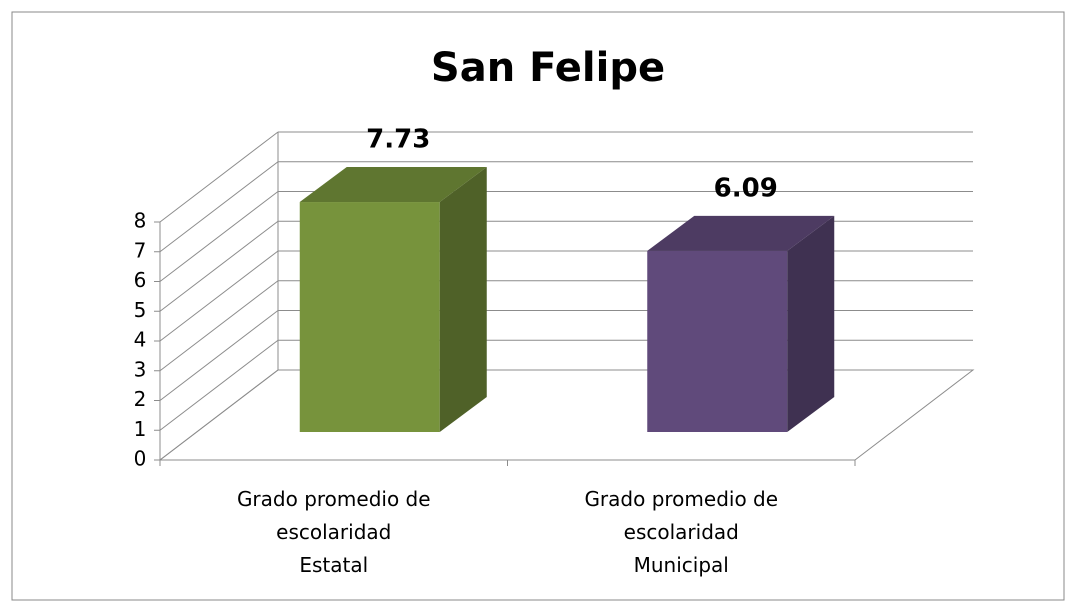 Image resolution: width=1076 pixels, height=610 pixels. What do you see at coordinates (548, 68) in the screenshot?
I see `chart-title: San Felipe` at bounding box center [548, 68].